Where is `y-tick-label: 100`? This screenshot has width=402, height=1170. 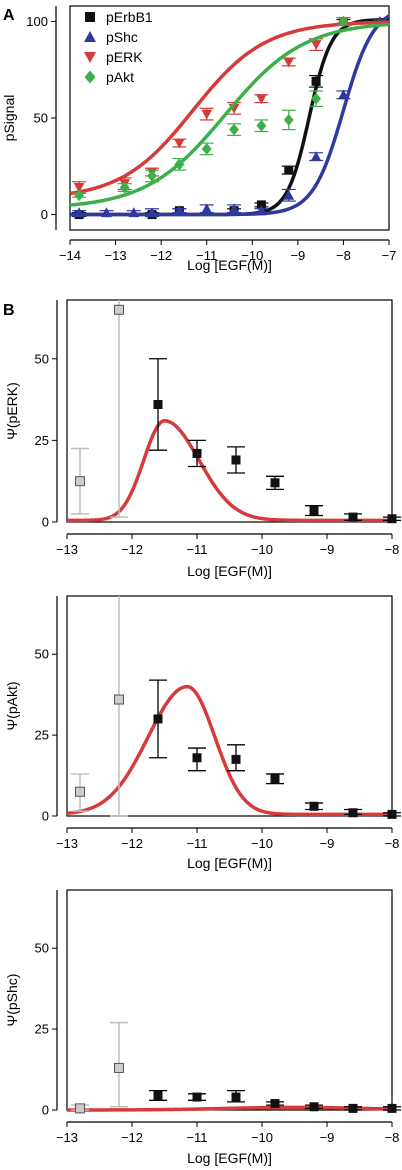
y-tick-label: 100 is located at coordinates (37, 21).